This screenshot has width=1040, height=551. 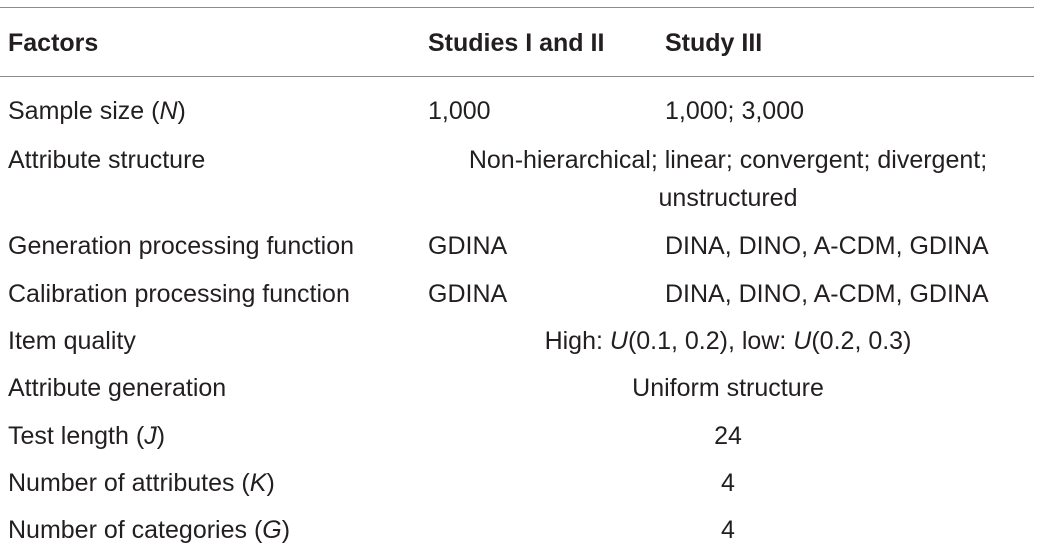 I want to click on row-number-categories-factor: Number of categories (G), so click(x=149, y=530).